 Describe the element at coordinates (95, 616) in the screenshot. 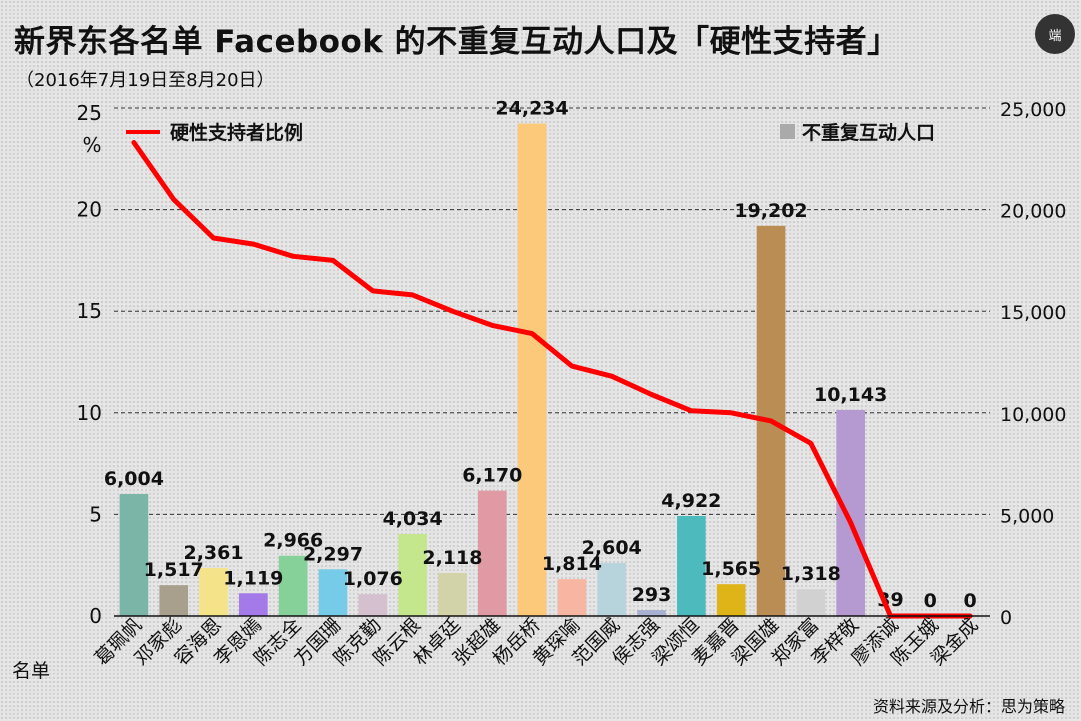

I see `left-tick-label: 0` at that location.